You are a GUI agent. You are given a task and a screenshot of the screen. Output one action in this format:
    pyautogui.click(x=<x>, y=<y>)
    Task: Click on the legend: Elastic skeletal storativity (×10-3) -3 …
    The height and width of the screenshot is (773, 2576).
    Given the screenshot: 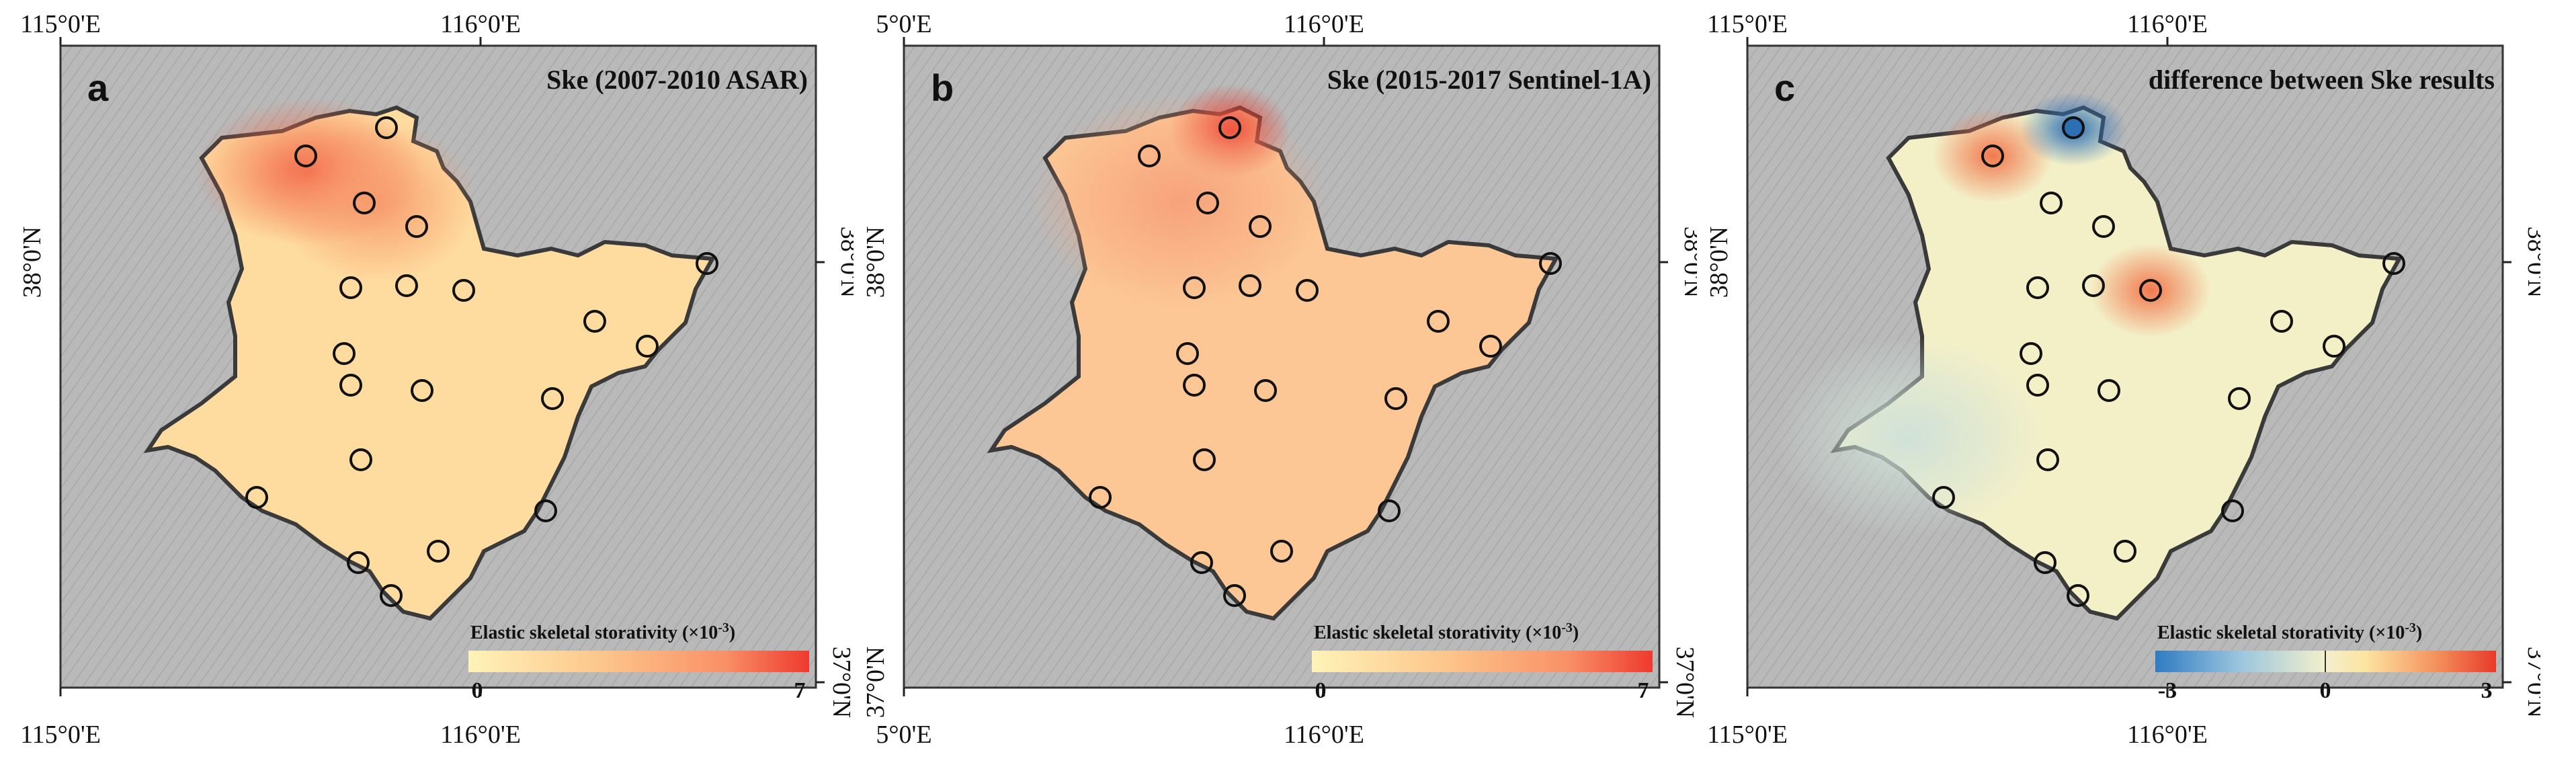 What is the action you would take?
    pyautogui.click(x=2325, y=662)
    